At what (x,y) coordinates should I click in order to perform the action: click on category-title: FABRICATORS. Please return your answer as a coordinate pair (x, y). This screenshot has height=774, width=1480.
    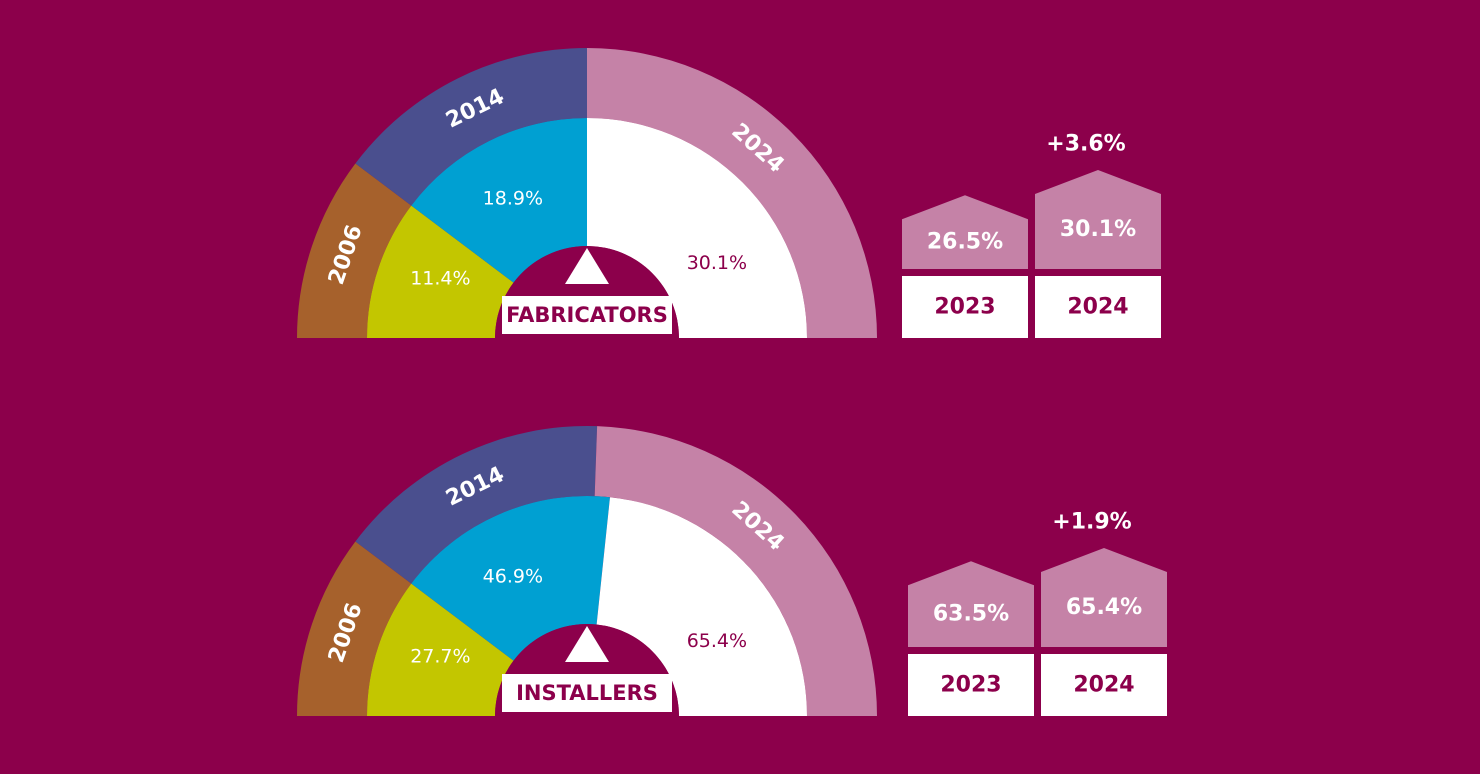
    Looking at the image, I should click on (587, 315).